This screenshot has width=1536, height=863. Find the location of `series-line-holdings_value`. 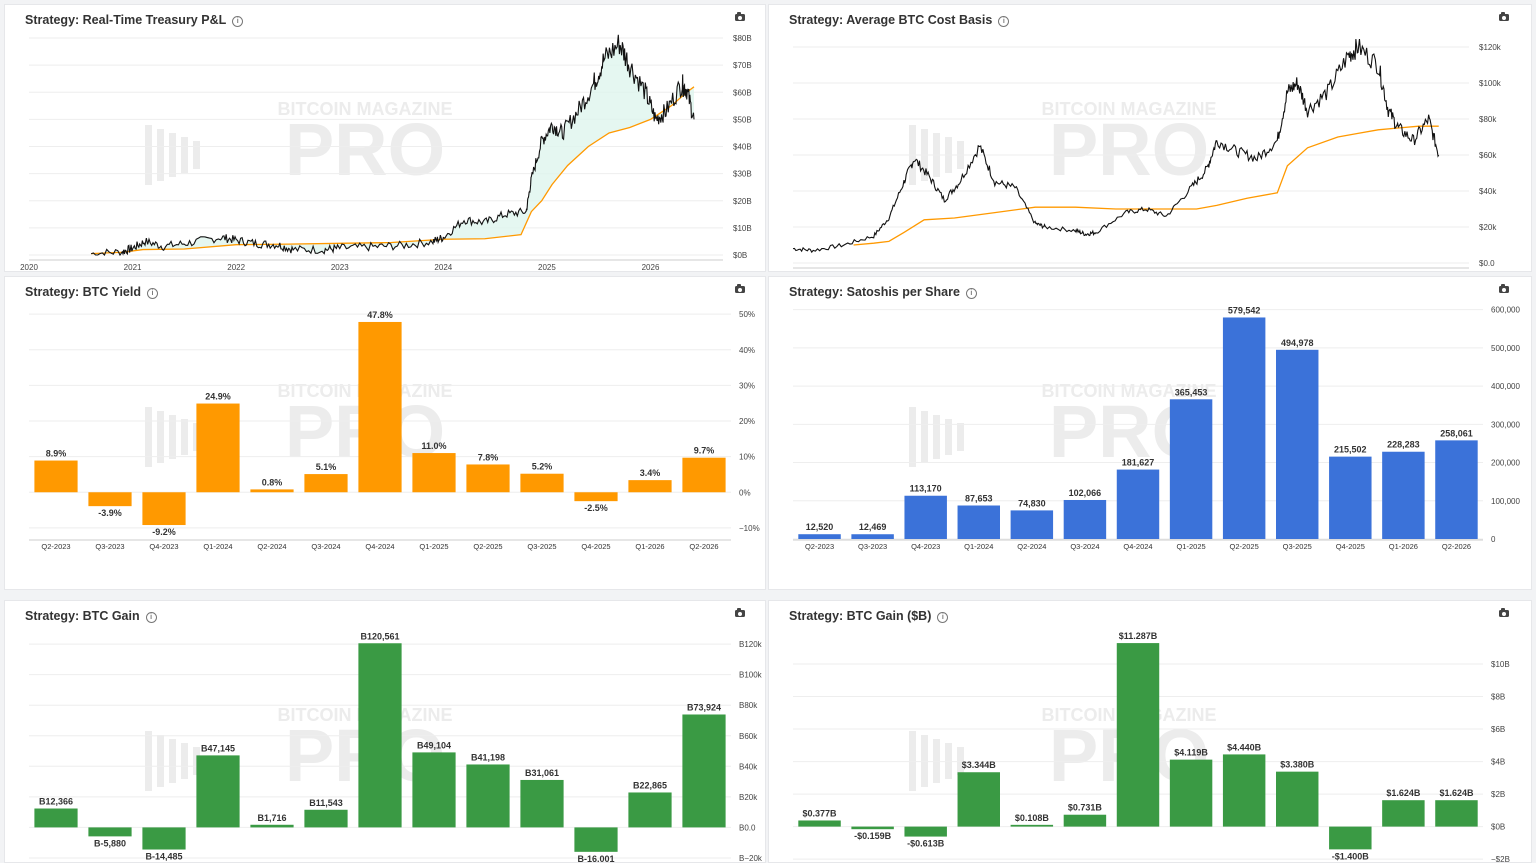

series-line-holdings_value is located at coordinates (392, 145).